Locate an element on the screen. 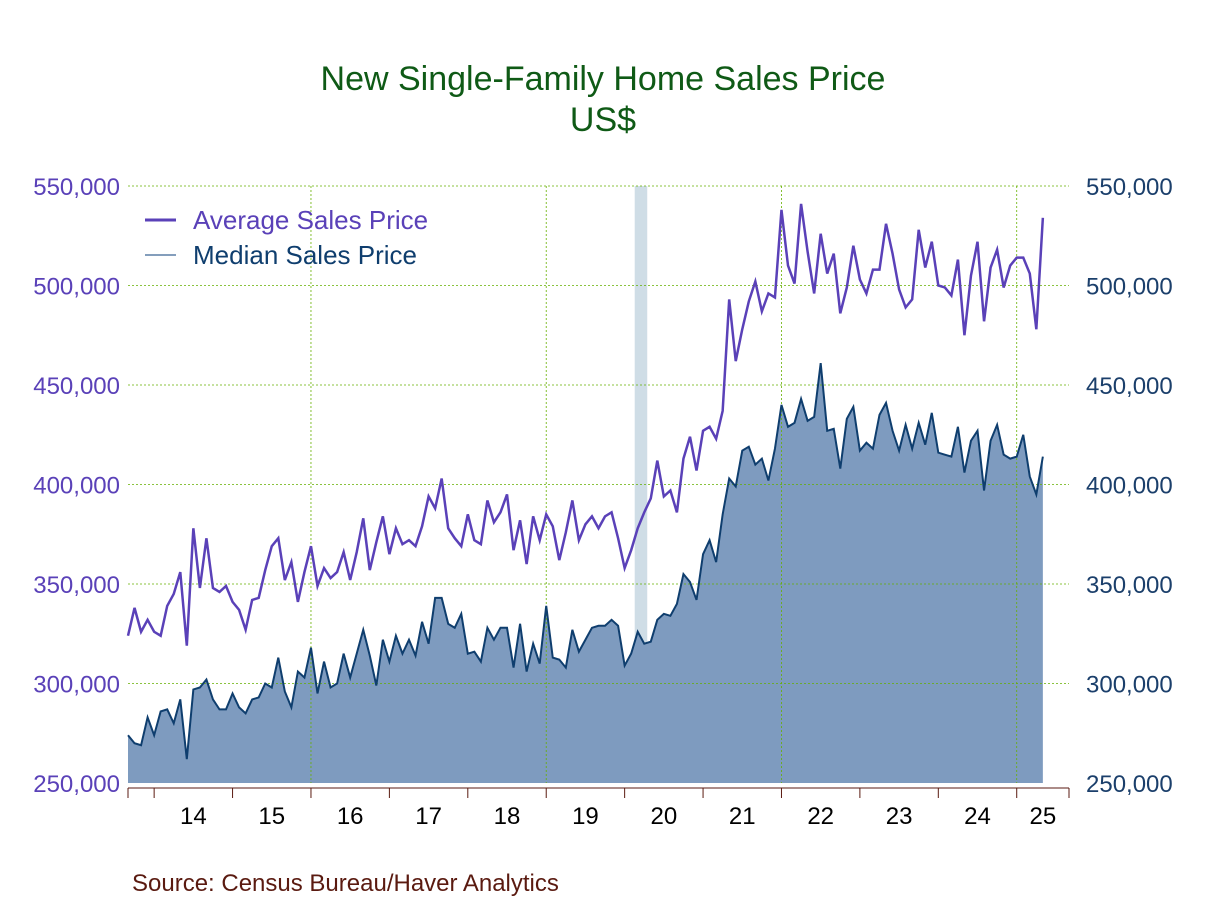 The image size is (1208, 906). y-tick-label-right: 250,000 is located at coordinates (1129, 784).